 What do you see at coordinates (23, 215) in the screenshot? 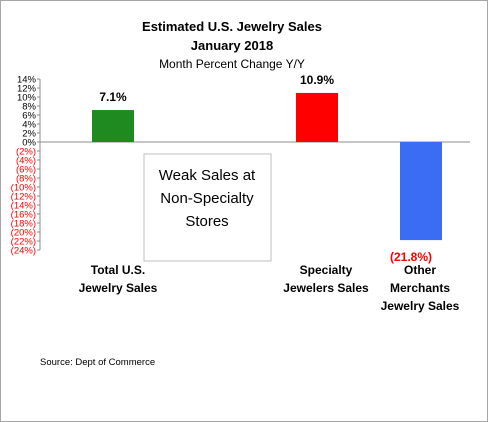
I see `y-tick-label: (16%)` at bounding box center [23, 215].